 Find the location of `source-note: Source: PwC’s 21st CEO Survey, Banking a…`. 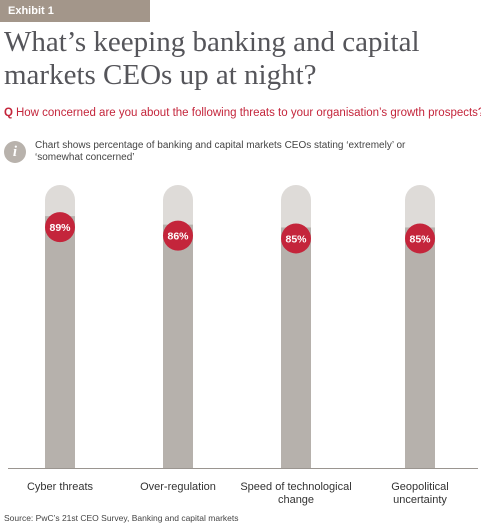

source-note: Source: PwC’s 21st CEO Survey, Banking a… is located at coordinates (121, 518).